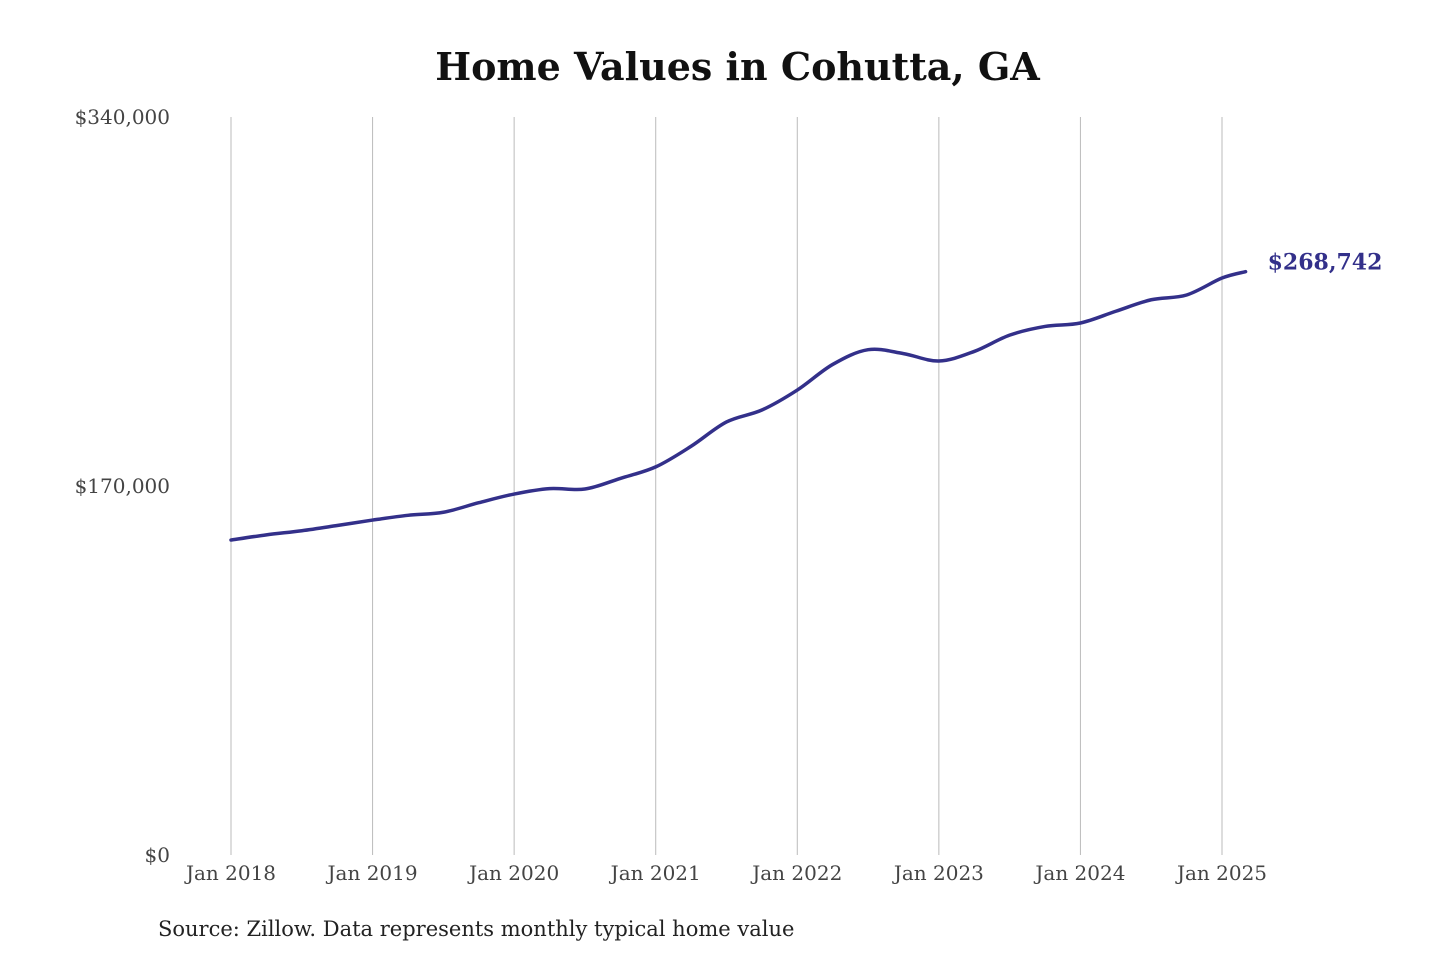  Describe the element at coordinates (513, 873) in the screenshot. I see `x-tick-label: Jan 2020` at that location.